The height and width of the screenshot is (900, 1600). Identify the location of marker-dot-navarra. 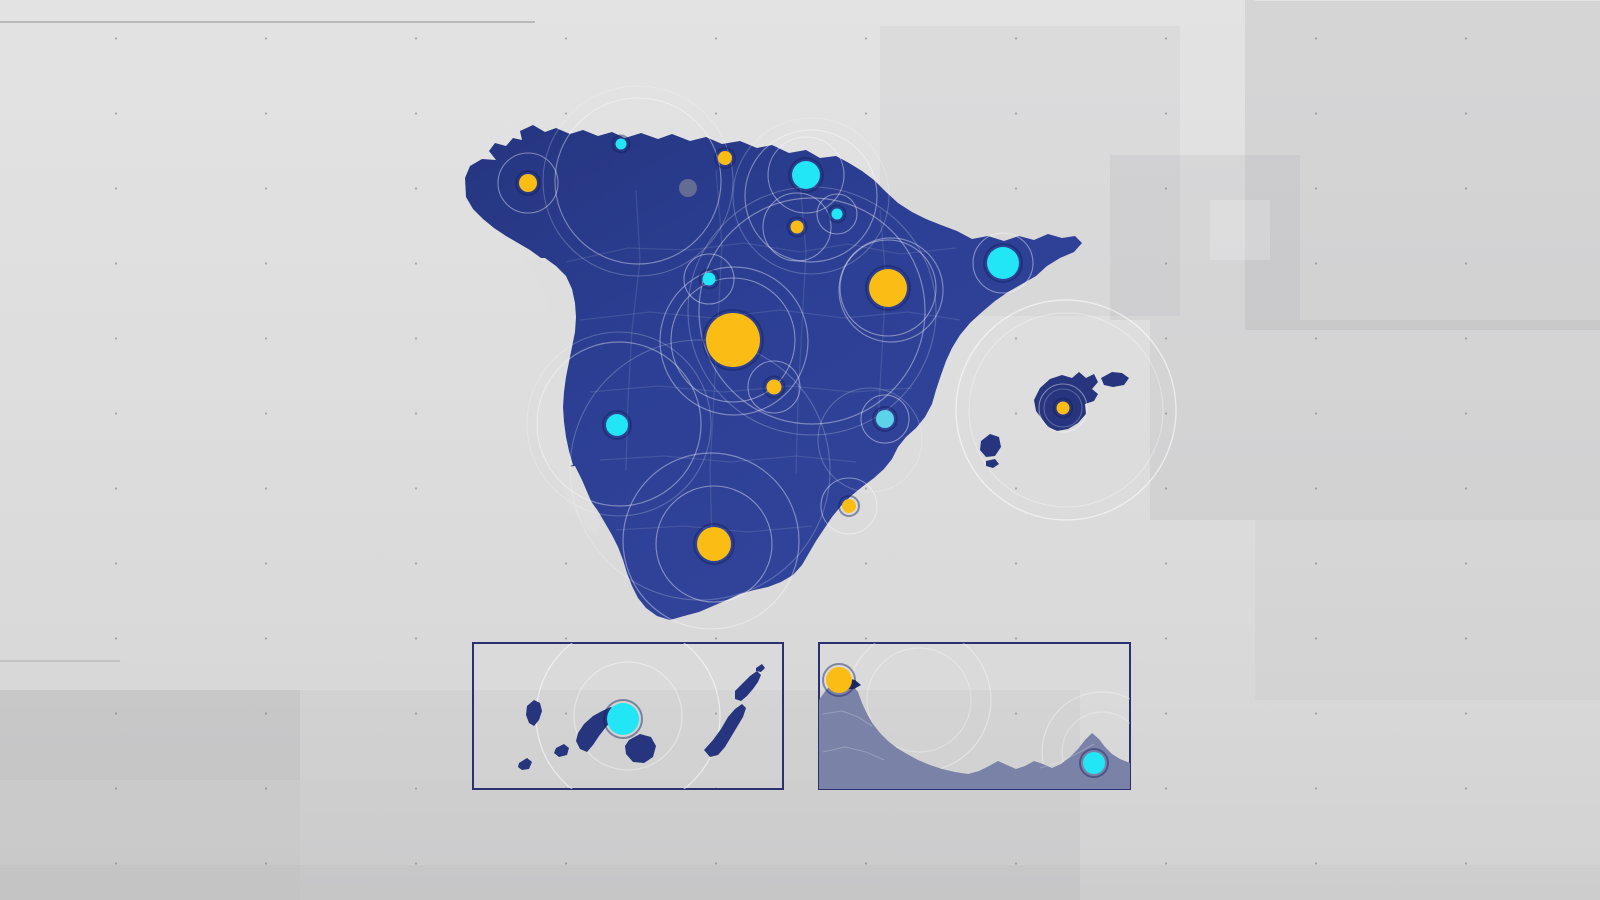
(837, 214).